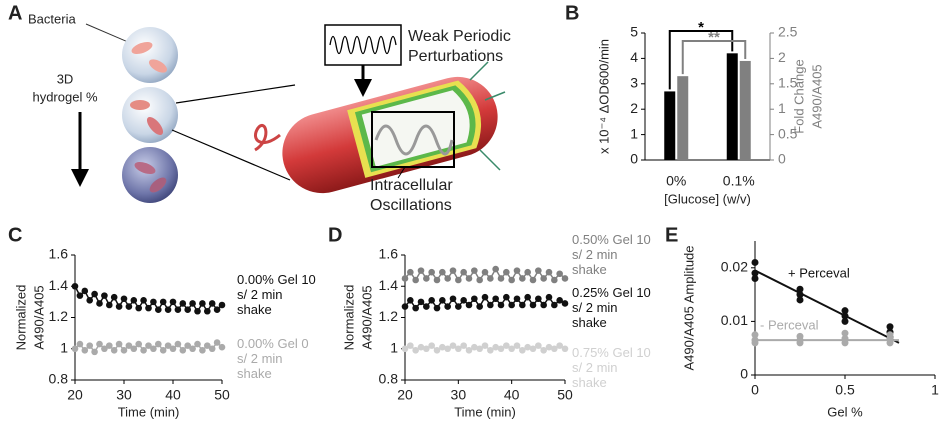  Describe the element at coordinates (827, 306) in the screenshot. I see `trendline` at that location.